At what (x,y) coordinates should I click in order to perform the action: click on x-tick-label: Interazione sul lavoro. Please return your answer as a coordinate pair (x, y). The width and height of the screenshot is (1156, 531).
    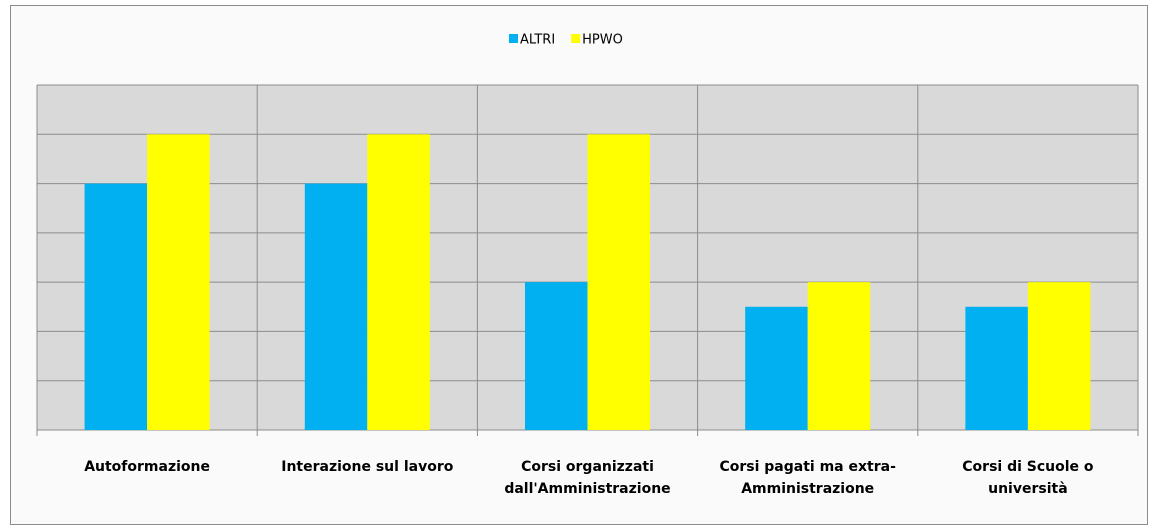
    Looking at the image, I should click on (367, 467).